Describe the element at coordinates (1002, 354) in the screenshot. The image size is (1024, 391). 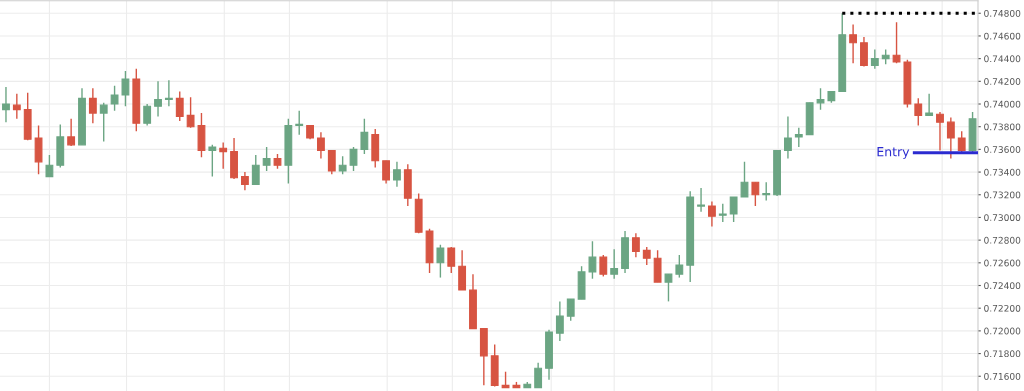
I see `y-tick-label: 0.71800` at that location.